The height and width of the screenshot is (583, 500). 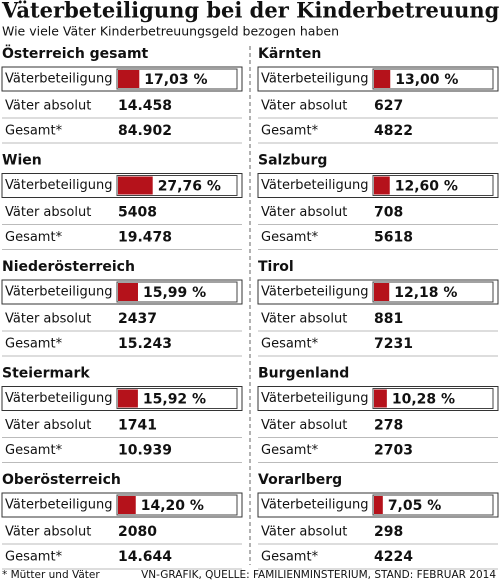 What do you see at coordinates (174, 400) in the screenshot?
I see `share-label: 15,92 %` at bounding box center [174, 400].